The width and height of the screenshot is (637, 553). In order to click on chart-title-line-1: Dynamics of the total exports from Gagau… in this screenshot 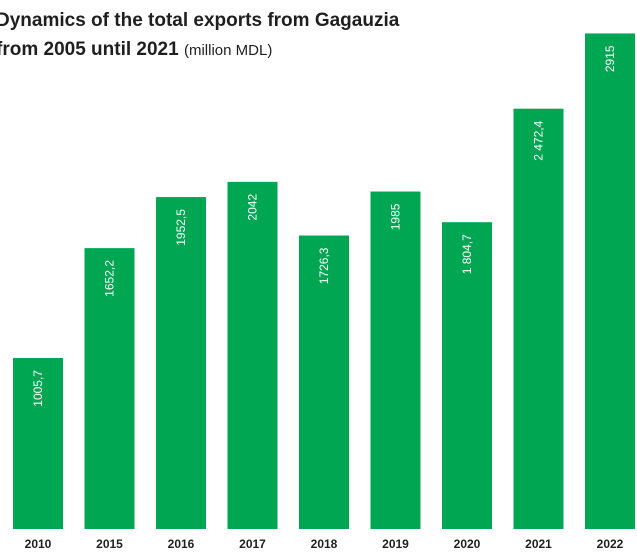, I will do `click(200, 20)`.